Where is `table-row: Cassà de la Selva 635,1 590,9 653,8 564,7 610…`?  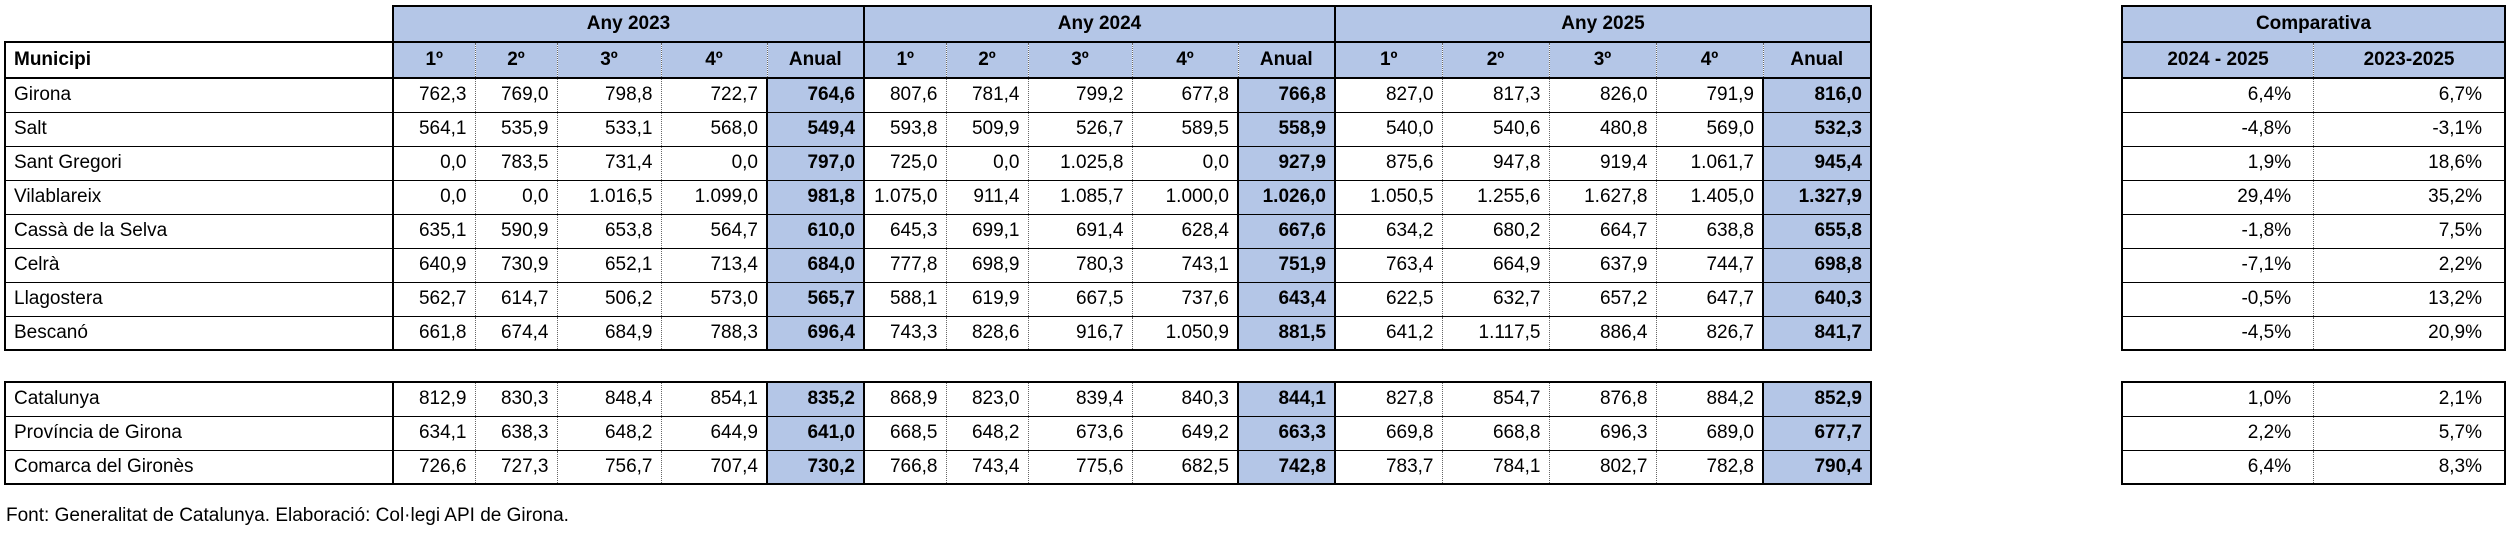
table-row: Cassà de la Selva 635,1 590,9 653,8 564,7 610… is located at coordinates (938, 231).